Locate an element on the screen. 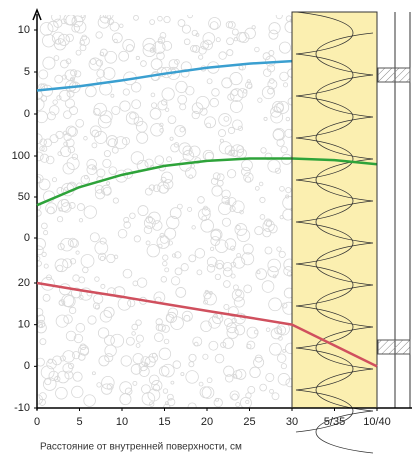 This screenshot has height=455, width=420. y-tick-label: -10 is located at coordinates (22, 408).